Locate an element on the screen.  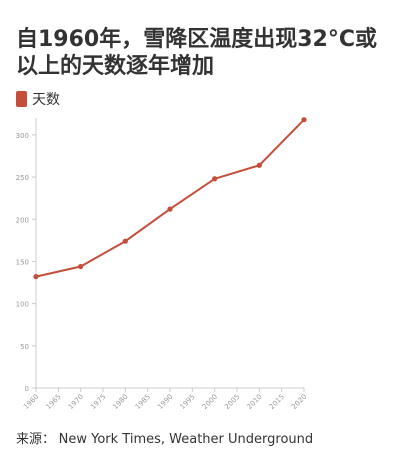
y-tick-label: 200 is located at coordinates (22, 220).